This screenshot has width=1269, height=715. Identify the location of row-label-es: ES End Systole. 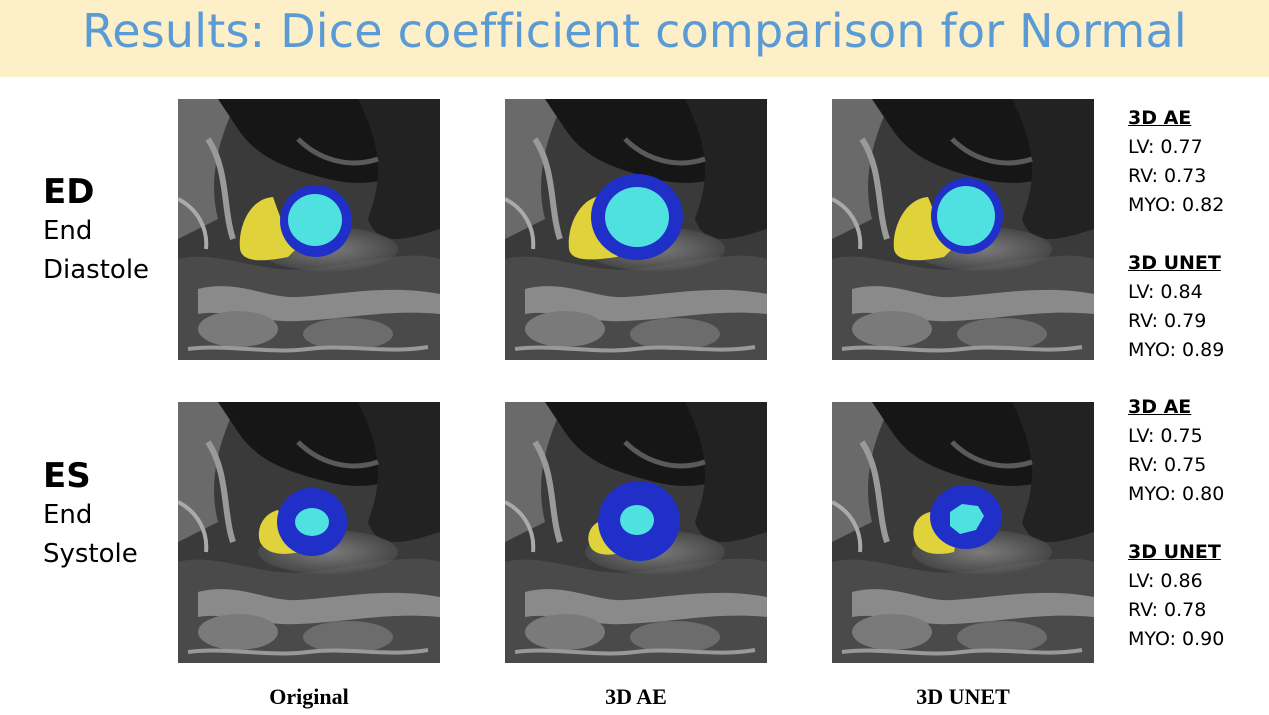
(90, 515).